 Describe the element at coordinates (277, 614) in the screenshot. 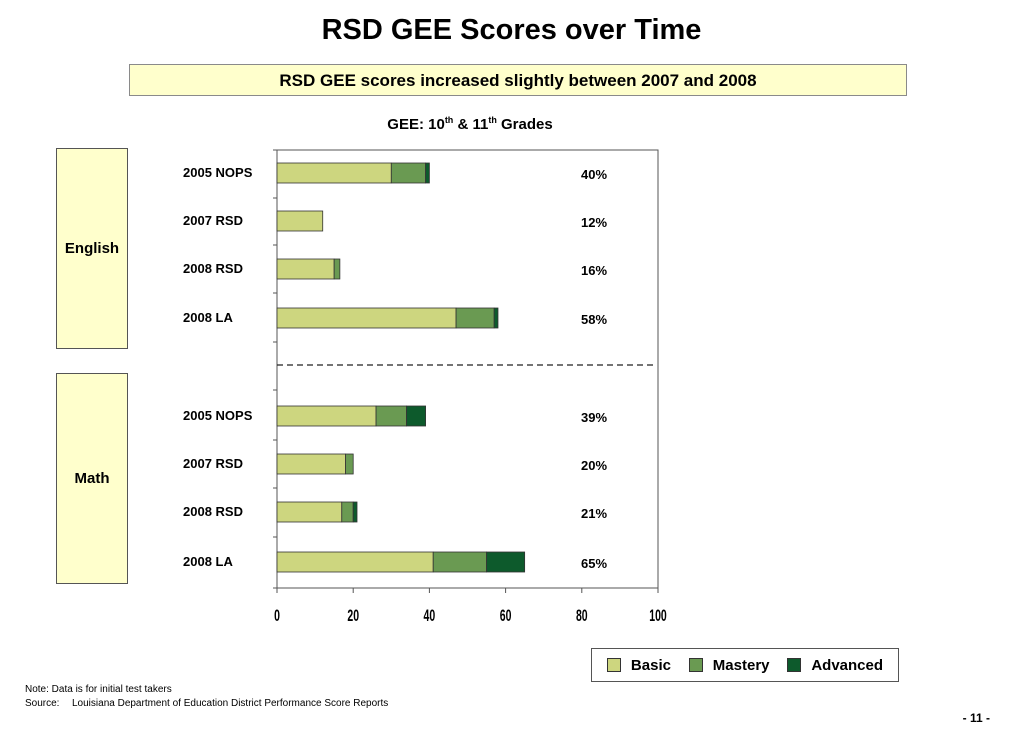

I see `x-tick-label: 0` at that location.